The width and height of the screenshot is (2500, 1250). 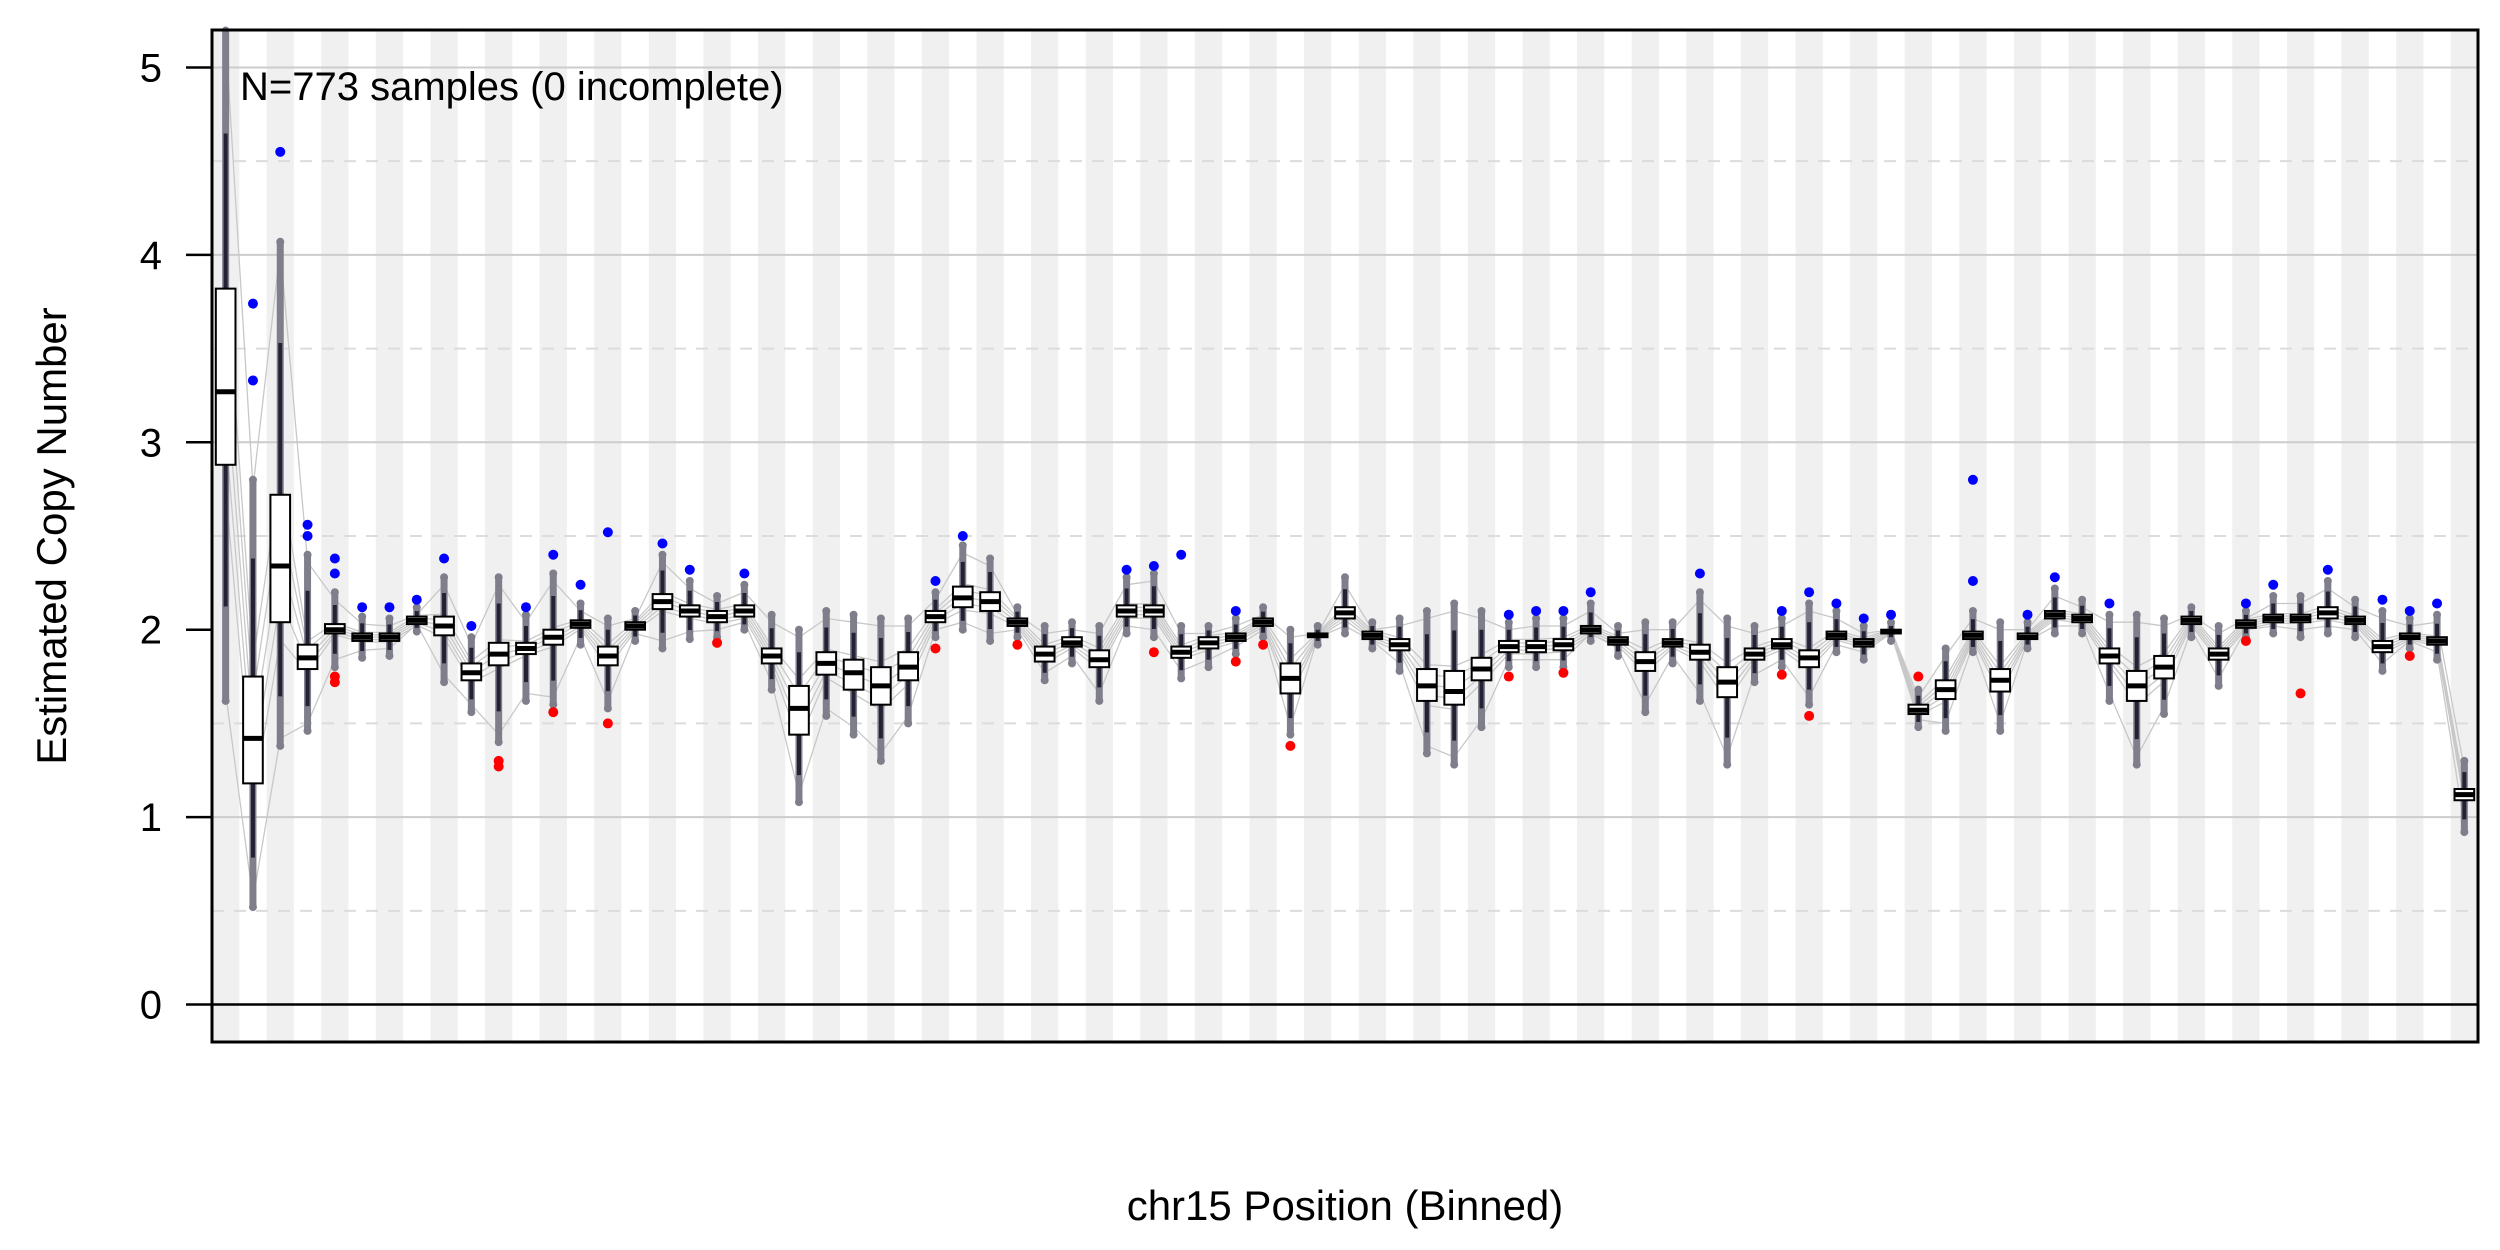 I want to click on y-axis-label: Estimated Copy Number, so click(x=51, y=536).